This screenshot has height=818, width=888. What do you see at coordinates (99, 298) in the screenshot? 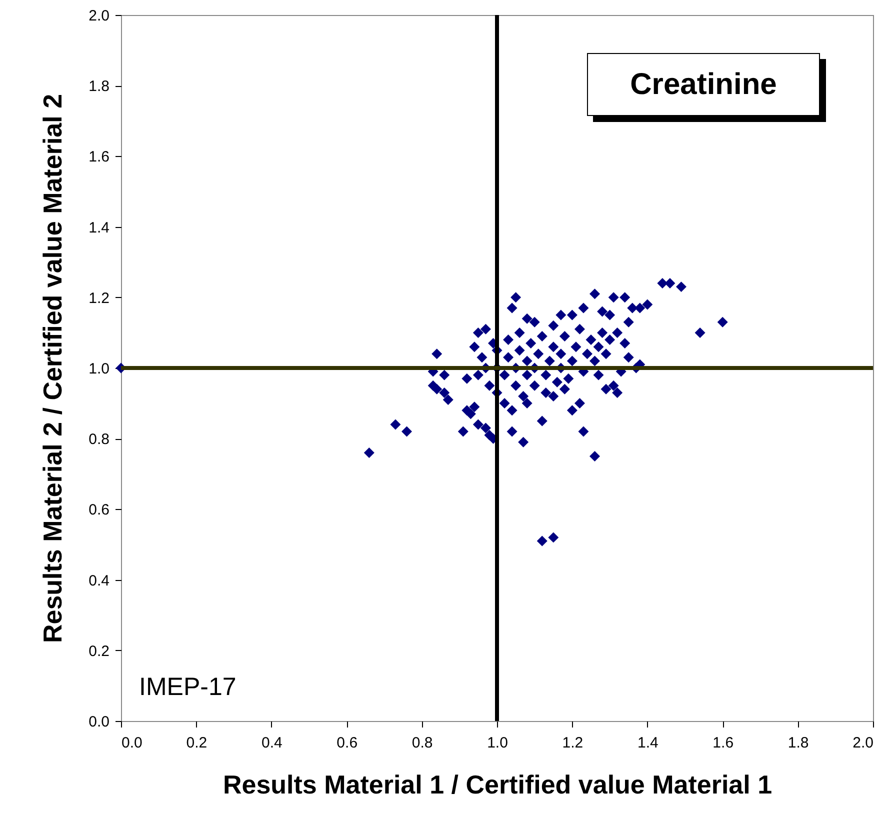
I see `y-tick-label: 1.2` at bounding box center [99, 298].